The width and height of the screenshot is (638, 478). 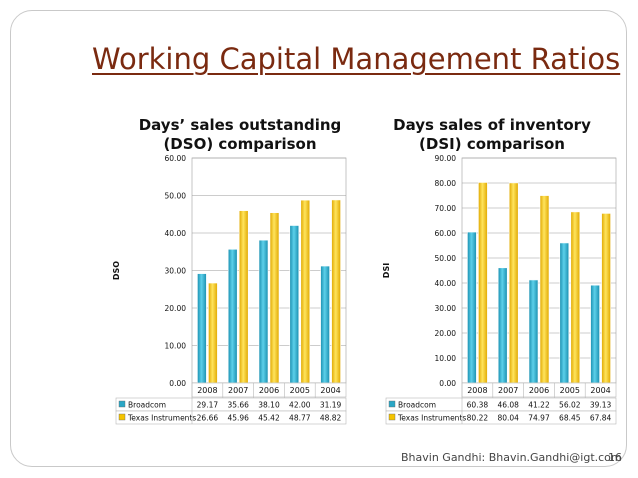 I want to click on dsi-category-label: 2005, so click(x=570, y=390).